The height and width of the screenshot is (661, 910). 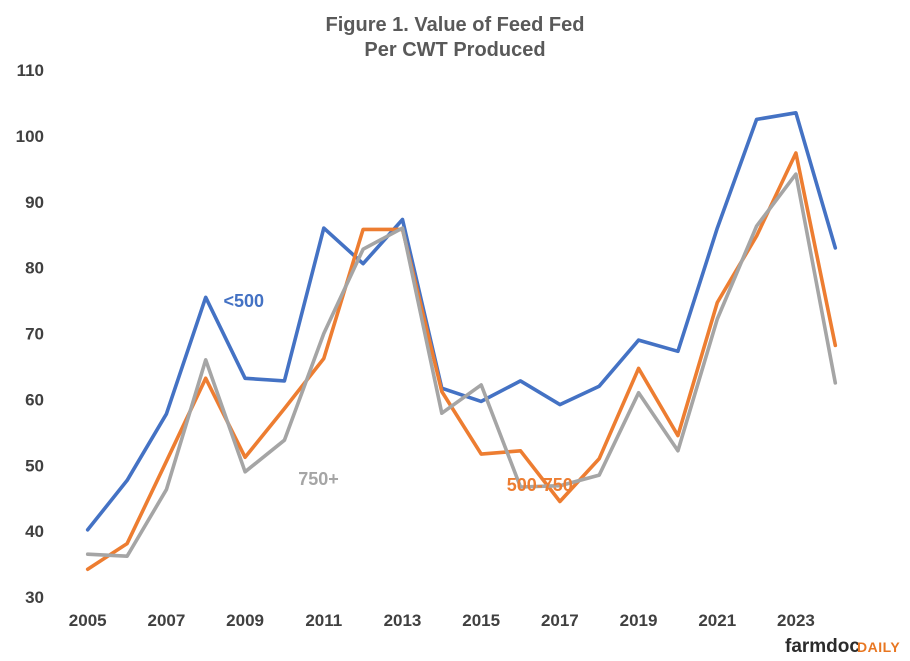 What do you see at coordinates (403, 620) in the screenshot?
I see `x-tick-label: 2013` at bounding box center [403, 620].